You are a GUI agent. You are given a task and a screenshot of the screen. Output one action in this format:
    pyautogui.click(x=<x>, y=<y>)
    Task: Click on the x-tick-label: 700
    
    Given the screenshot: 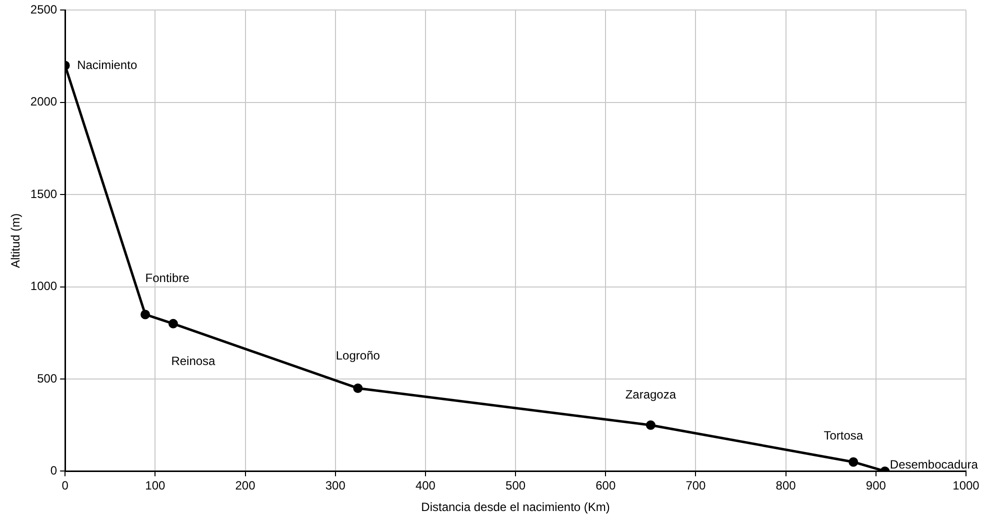 What is the action you would take?
    pyautogui.click(x=696, y=485)
    